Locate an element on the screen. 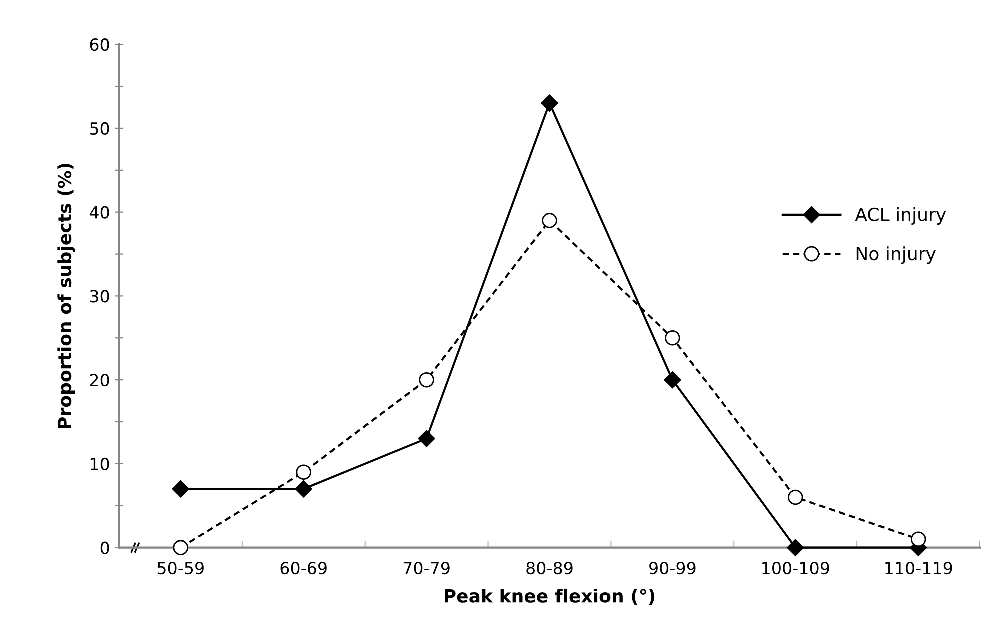 This screenshot has height=637, width=995. y-tick-label: 0 is located at coordinates (105, 548).